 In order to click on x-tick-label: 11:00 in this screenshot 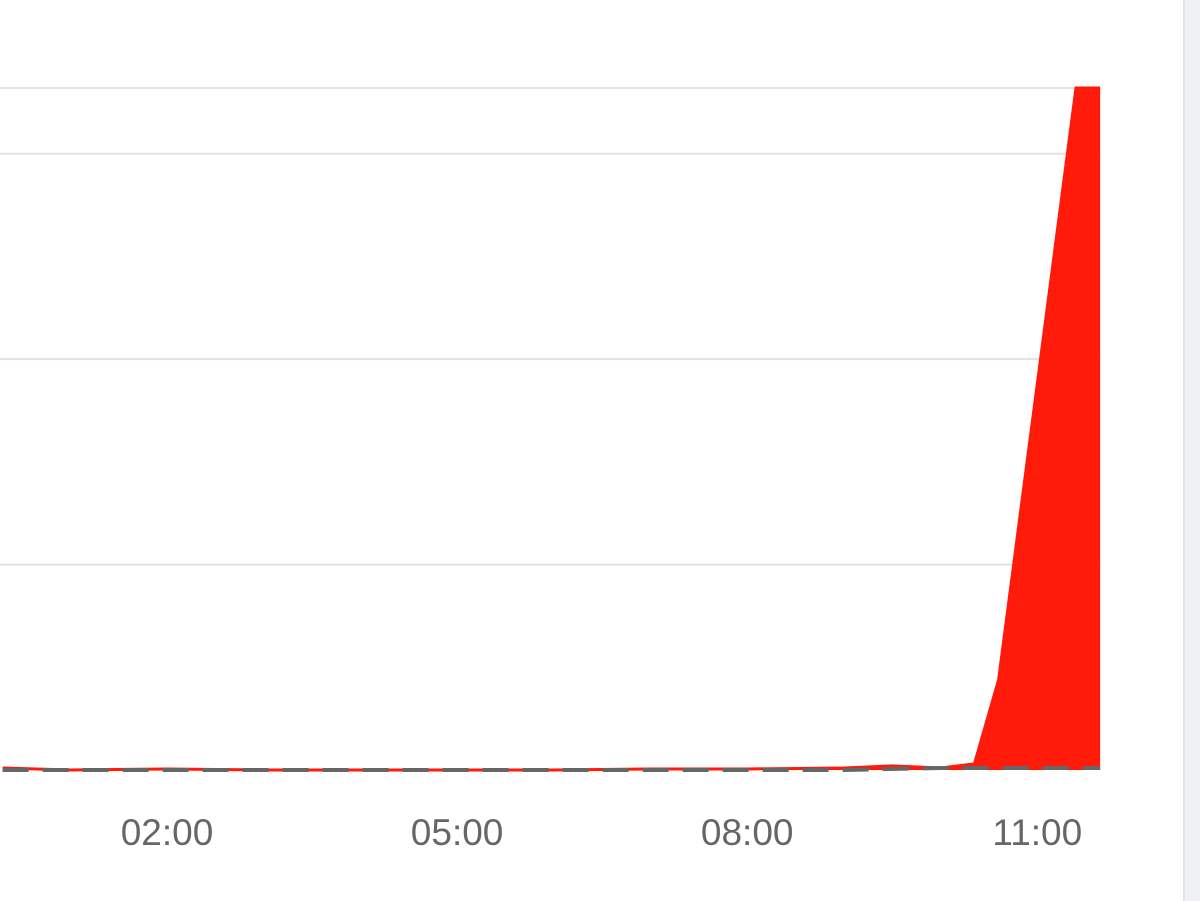, I will do `click(1037, 832)`.